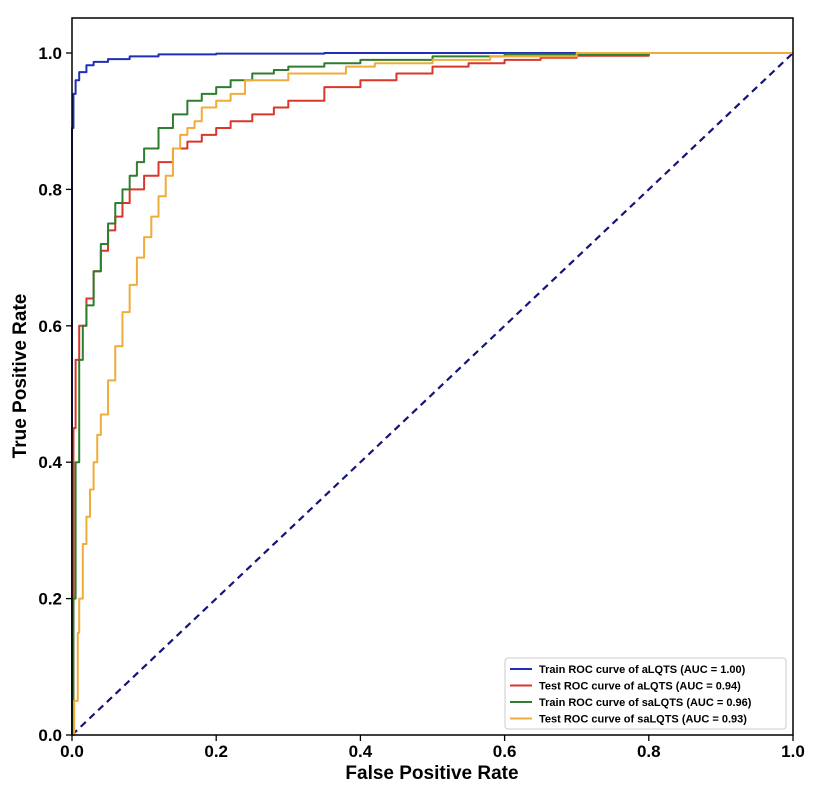 Image resolution: width=823 pixels, height=801 pixels. What do you see at coordinates (20, 376) in the screenshot?
I see `y-axis-label: True Positive Rate` at bounding box center [20, 376].